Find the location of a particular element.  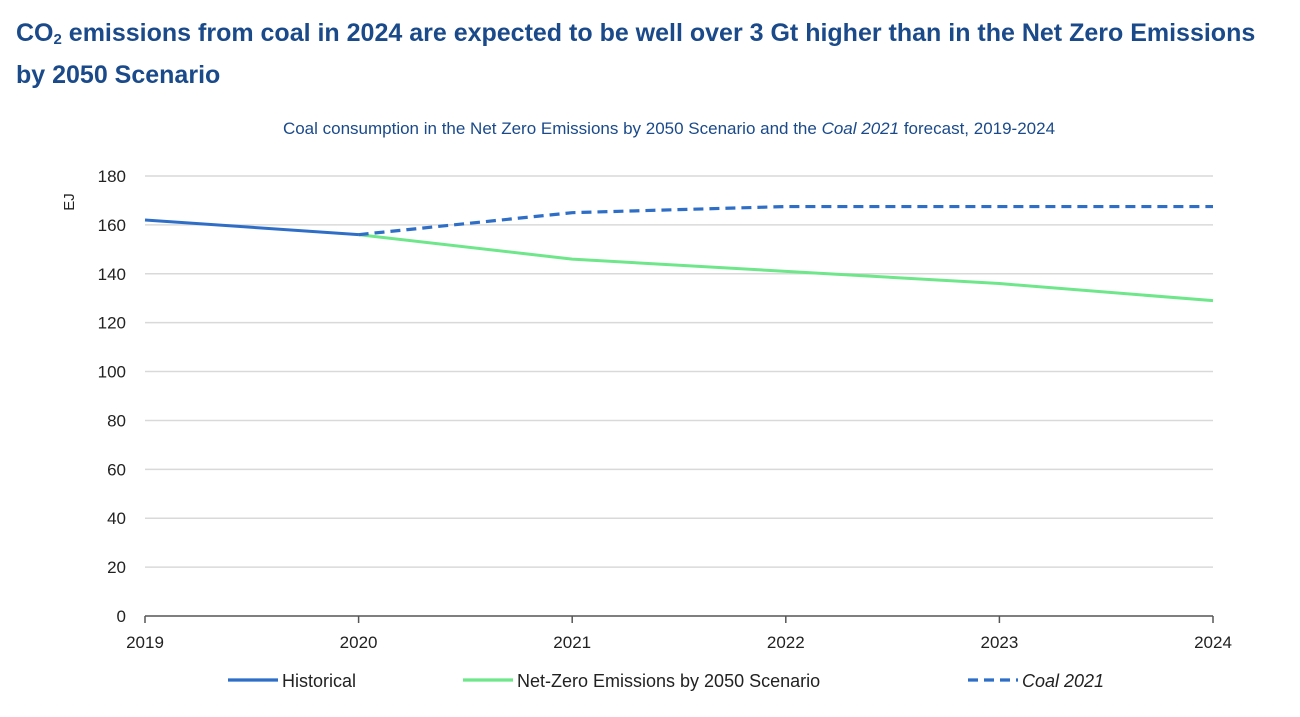

y-tick-label: 140 is located at coordinates (112, 274).